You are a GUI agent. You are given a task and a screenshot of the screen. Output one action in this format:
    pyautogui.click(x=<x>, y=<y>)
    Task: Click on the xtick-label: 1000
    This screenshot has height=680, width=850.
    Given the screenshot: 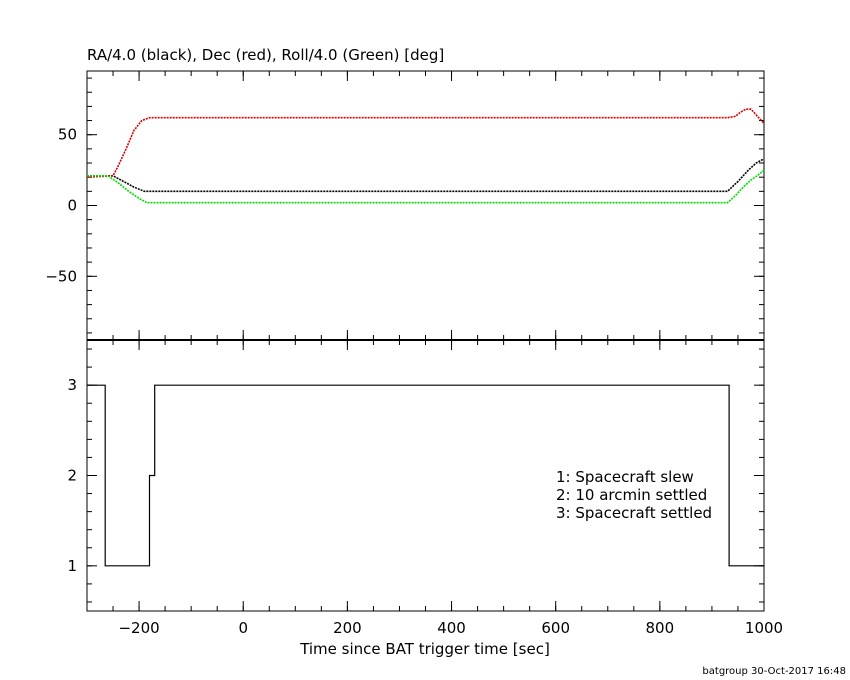 What is the action you would take?
    pyautogui.click(x=764, y=628)
    